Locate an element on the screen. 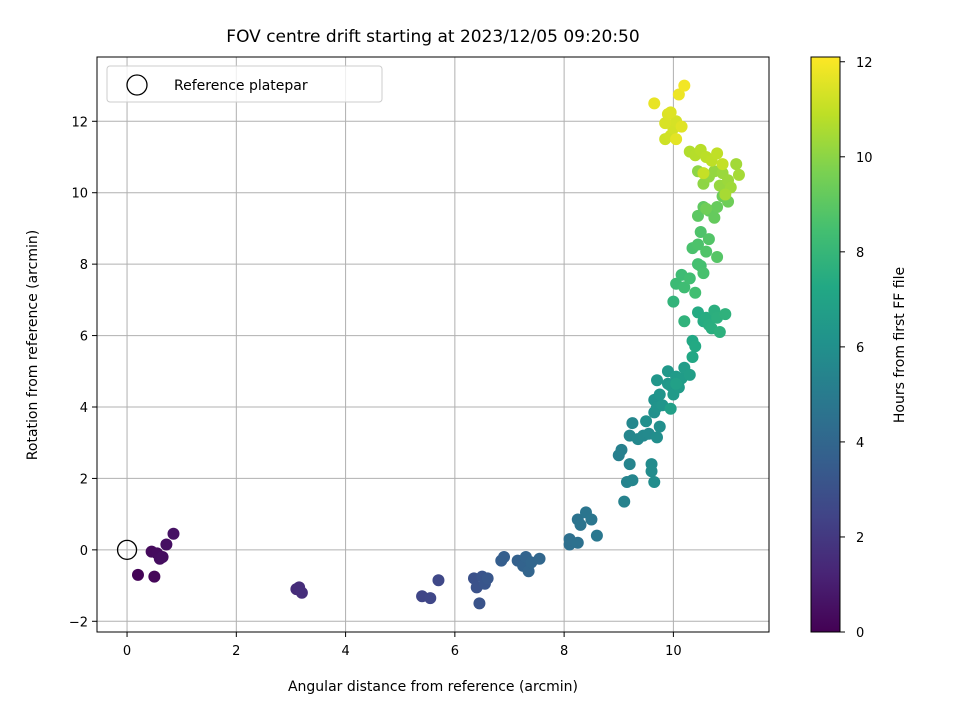 The image size is (960, 720). colorbar-tick-label: 2 is located at coordinates (860, 538).